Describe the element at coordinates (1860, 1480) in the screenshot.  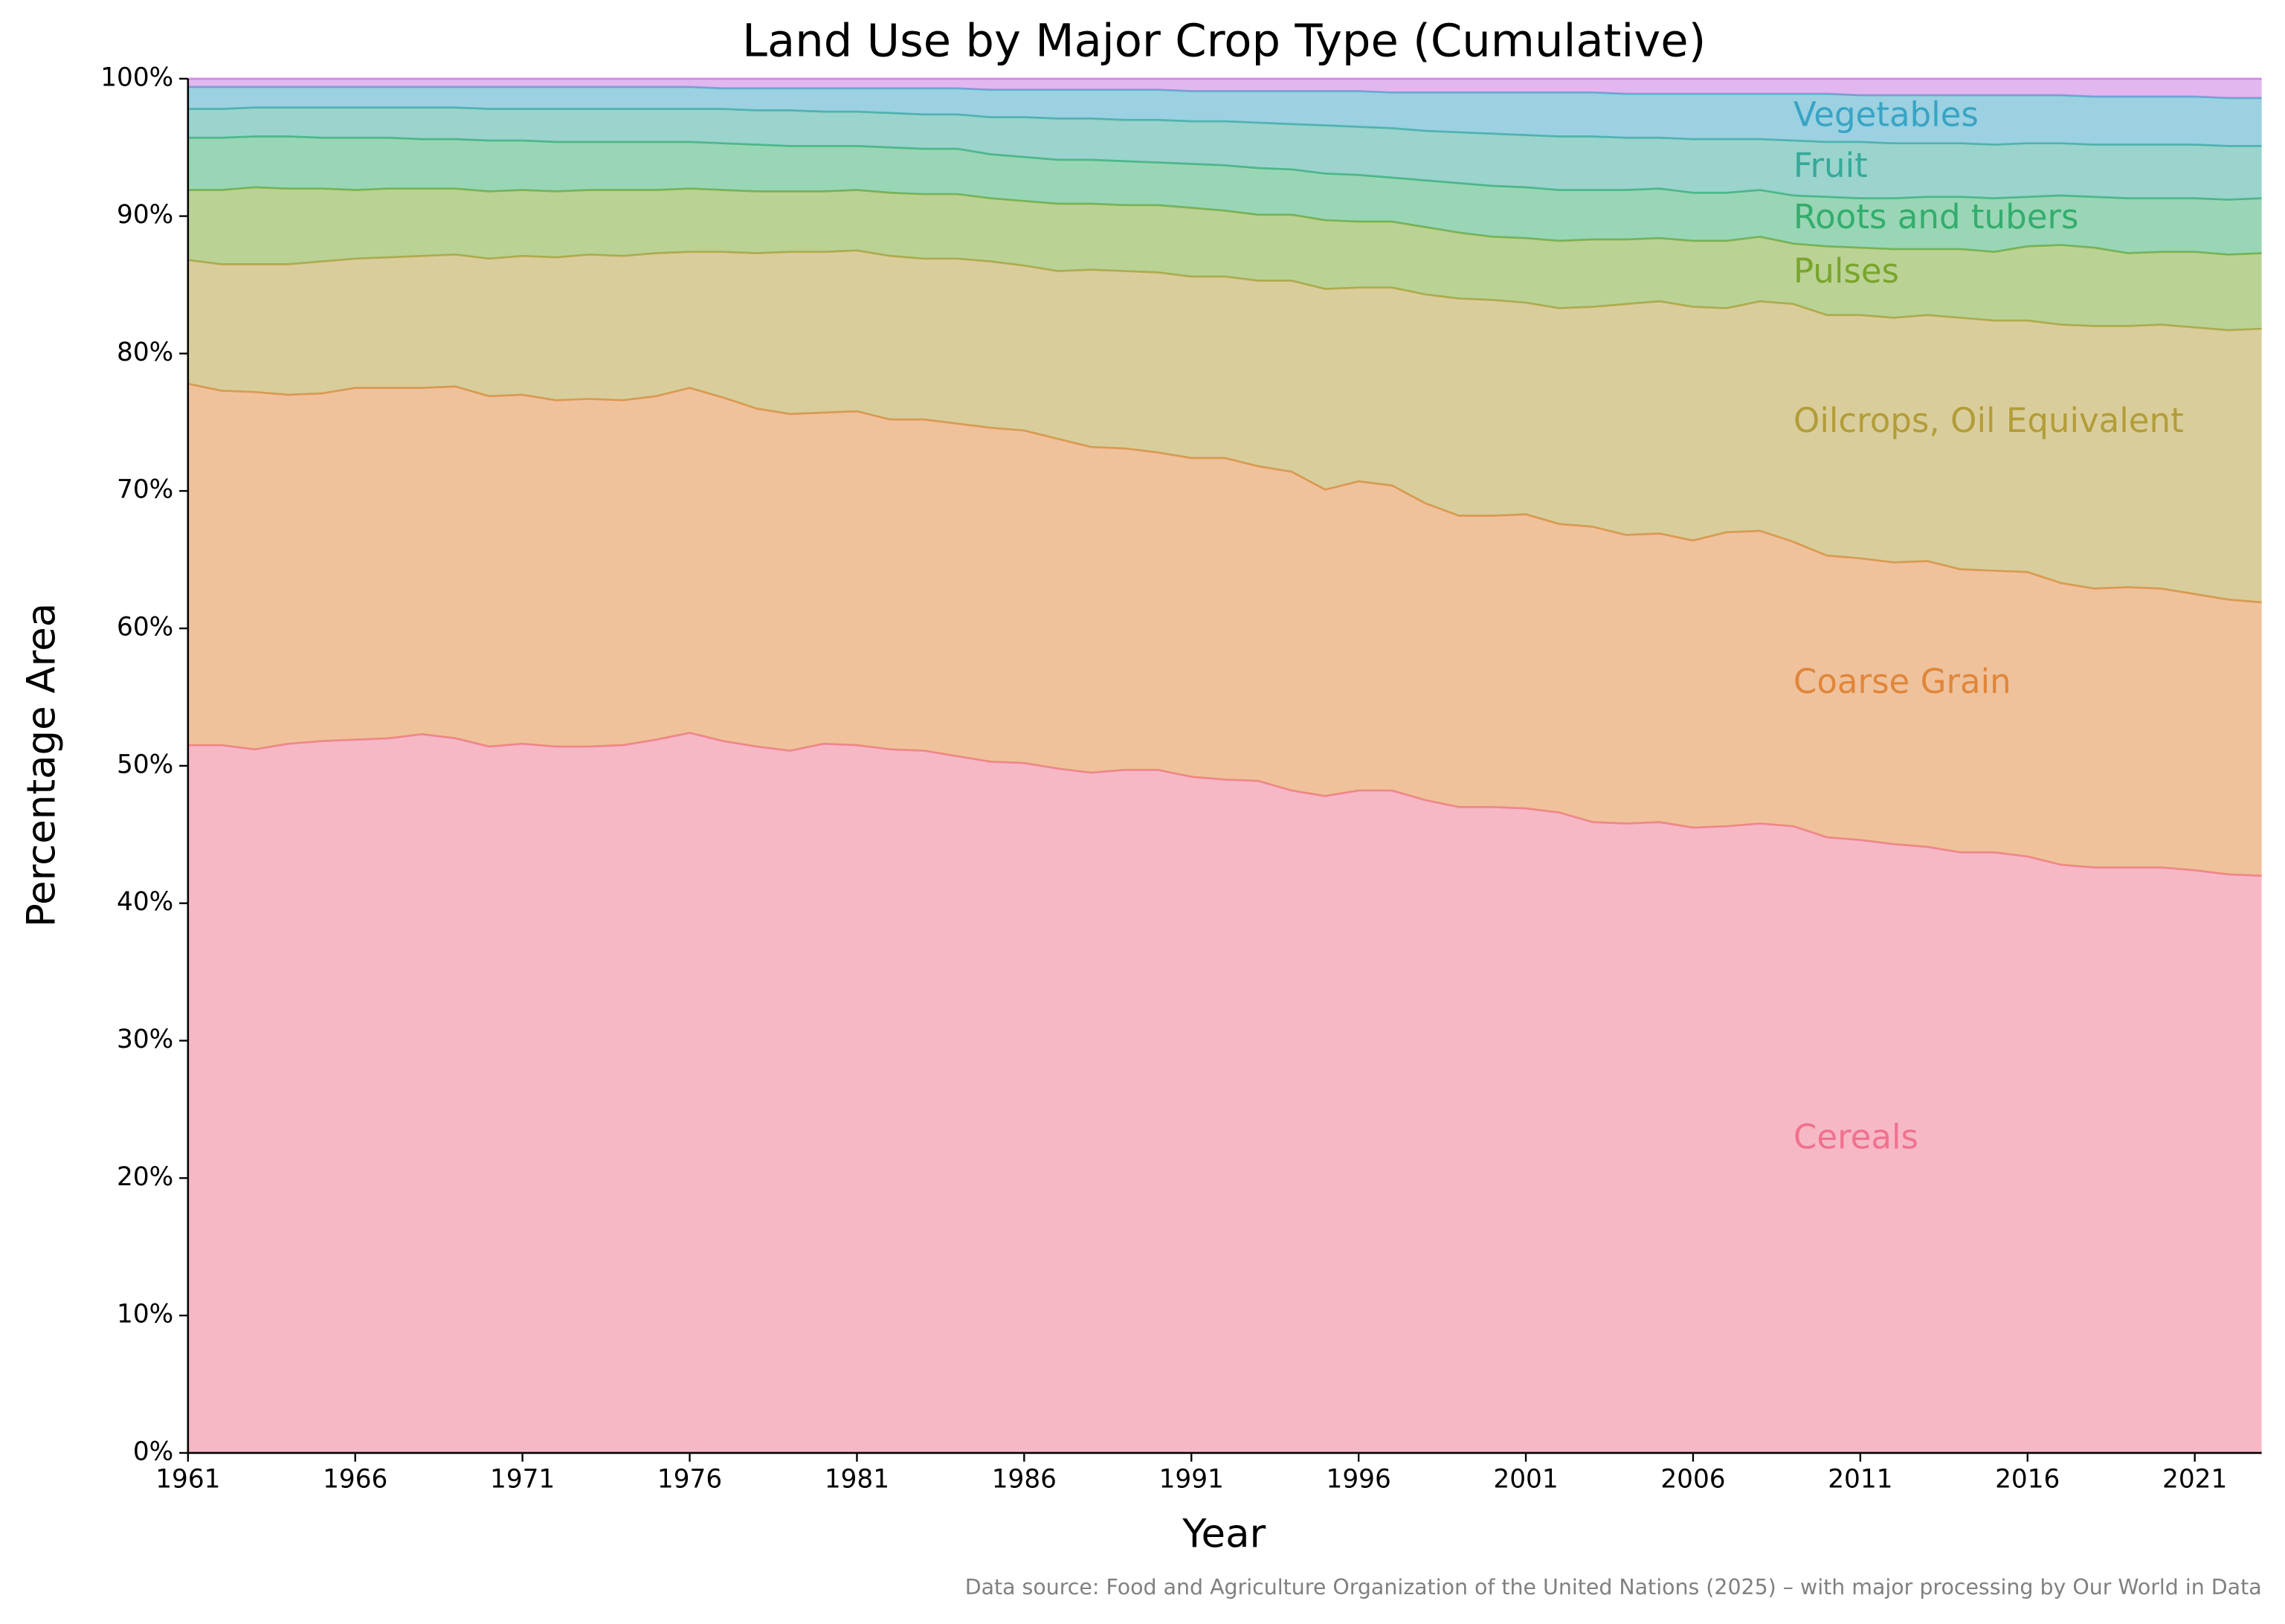
I see `x-tick-label: 2011` at that location.